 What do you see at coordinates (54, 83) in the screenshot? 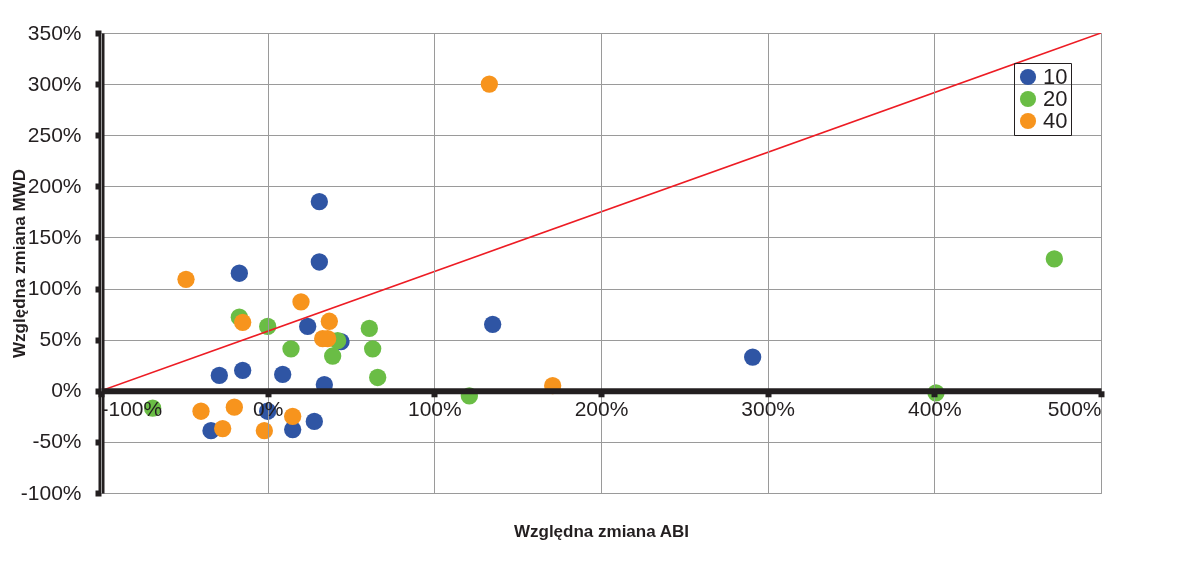
I see `y-tick-label: 300%` at bounding box center [54, 83].